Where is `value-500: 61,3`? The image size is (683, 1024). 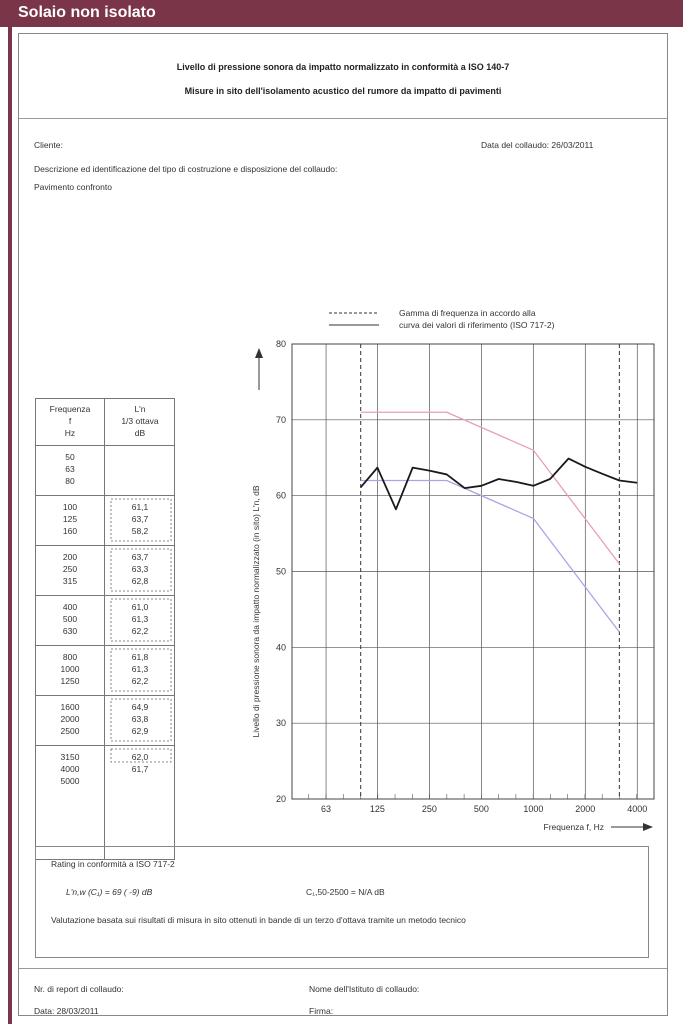 value-500: 61,3 is located at coordinates (140, 619).